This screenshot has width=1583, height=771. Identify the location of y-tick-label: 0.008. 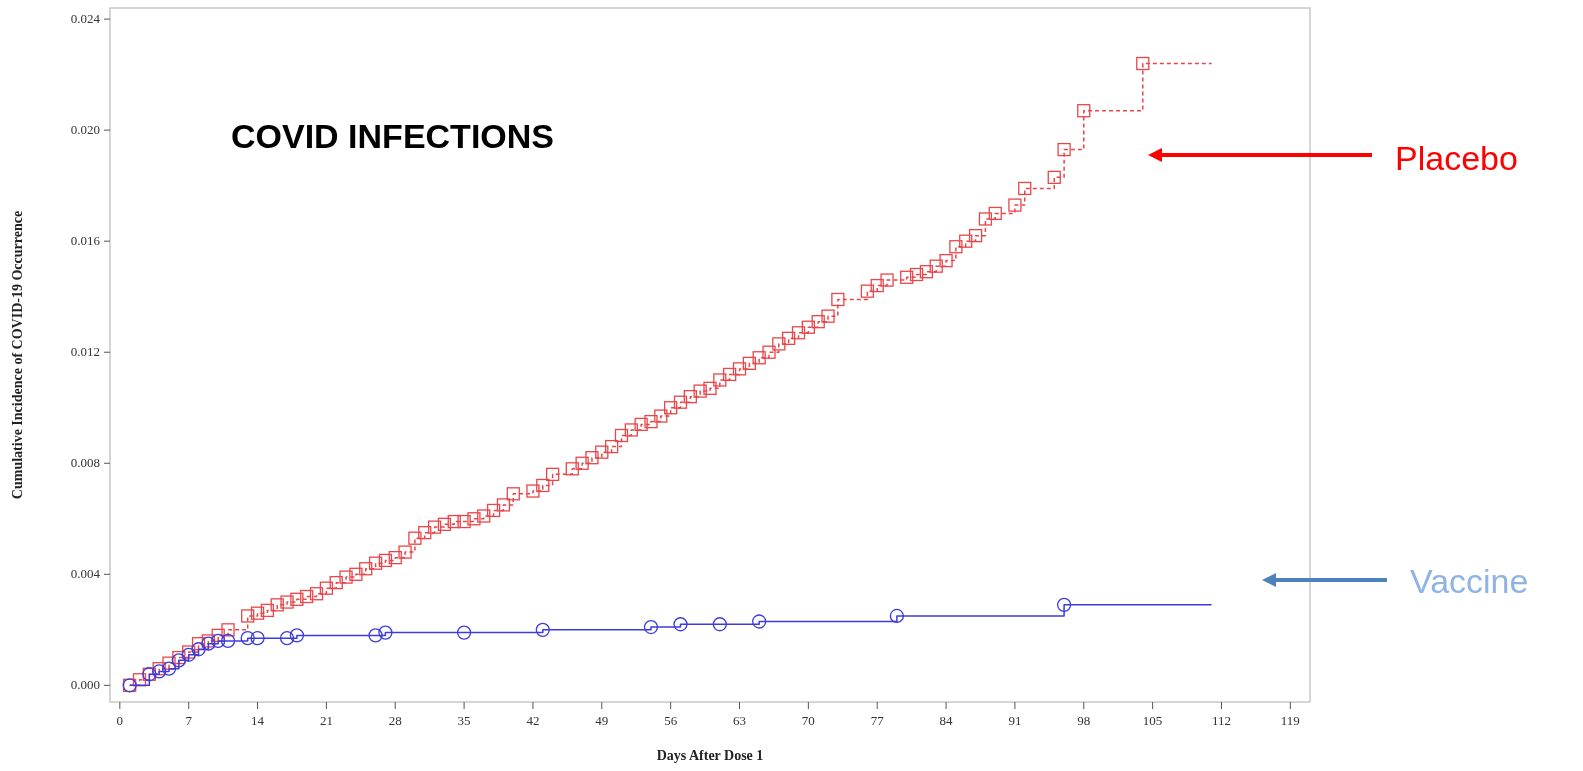
(85, 463).